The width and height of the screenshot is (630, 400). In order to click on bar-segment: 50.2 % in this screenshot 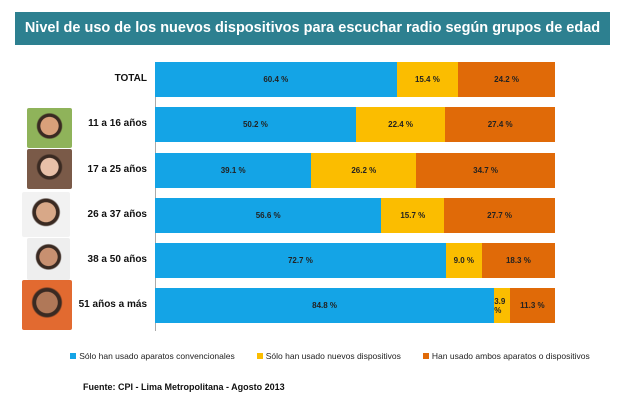, I will do `click(255, 124)`.